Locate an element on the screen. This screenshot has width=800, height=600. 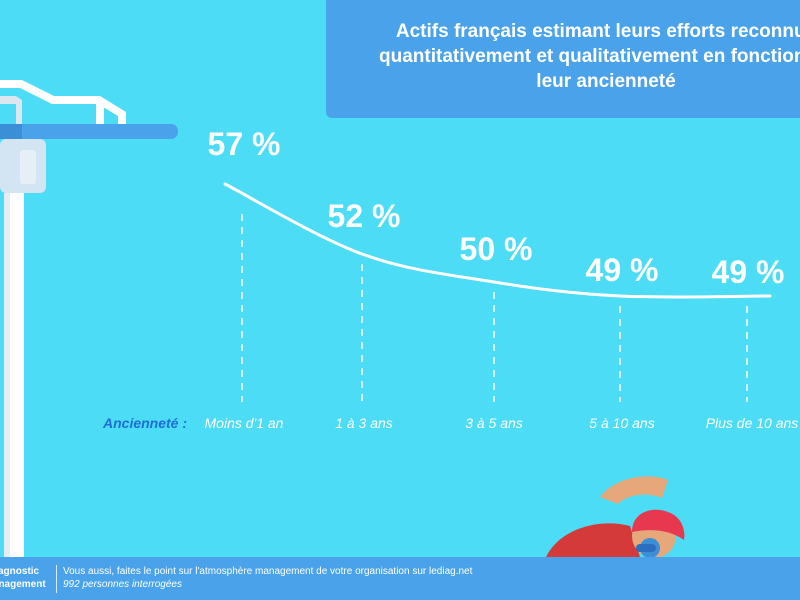
brand-line-2: management is located at coordinates (23, 584).